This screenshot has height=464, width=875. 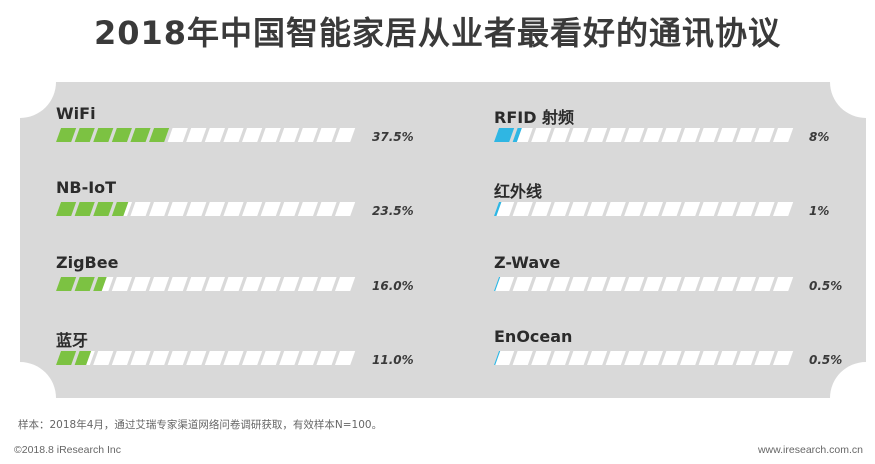 I want to click on bar-value-label: 8%, so click(x=819, y=137).